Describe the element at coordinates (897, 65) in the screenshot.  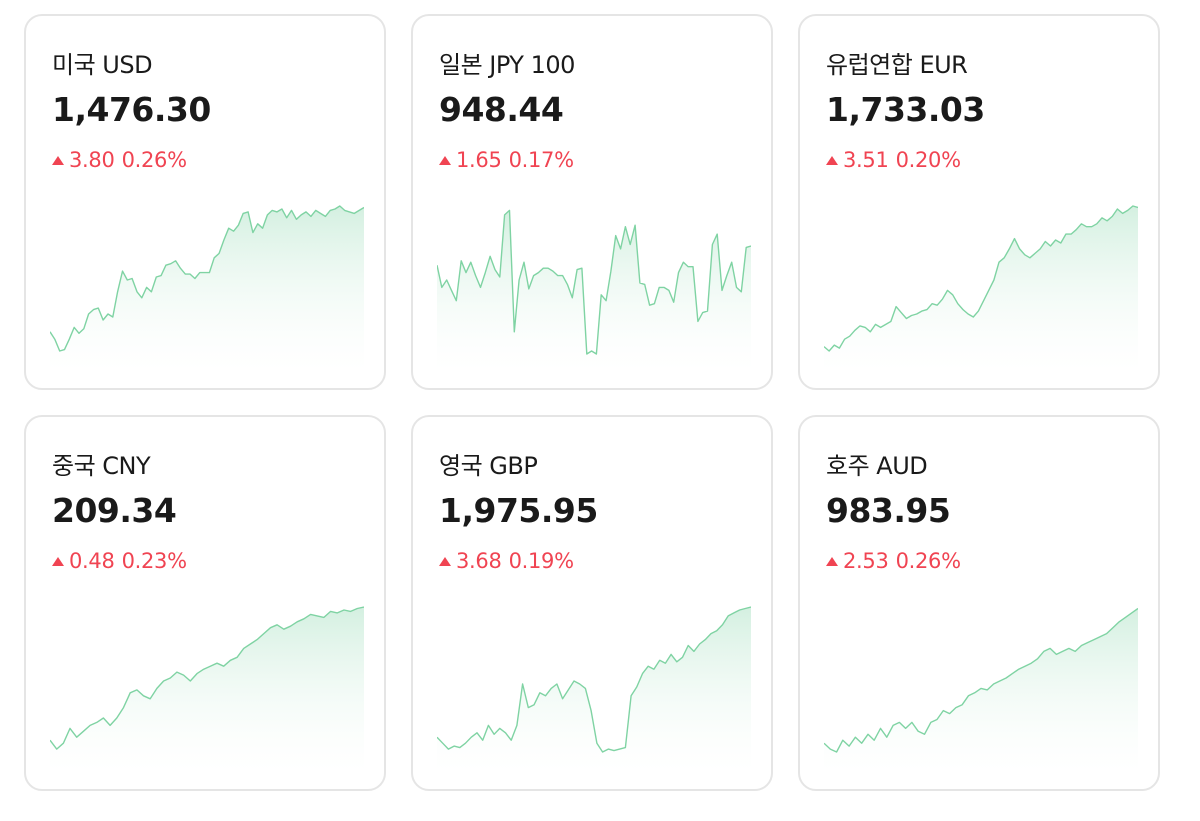
I see `currency-name: 유럽연합 EUR` at that location.